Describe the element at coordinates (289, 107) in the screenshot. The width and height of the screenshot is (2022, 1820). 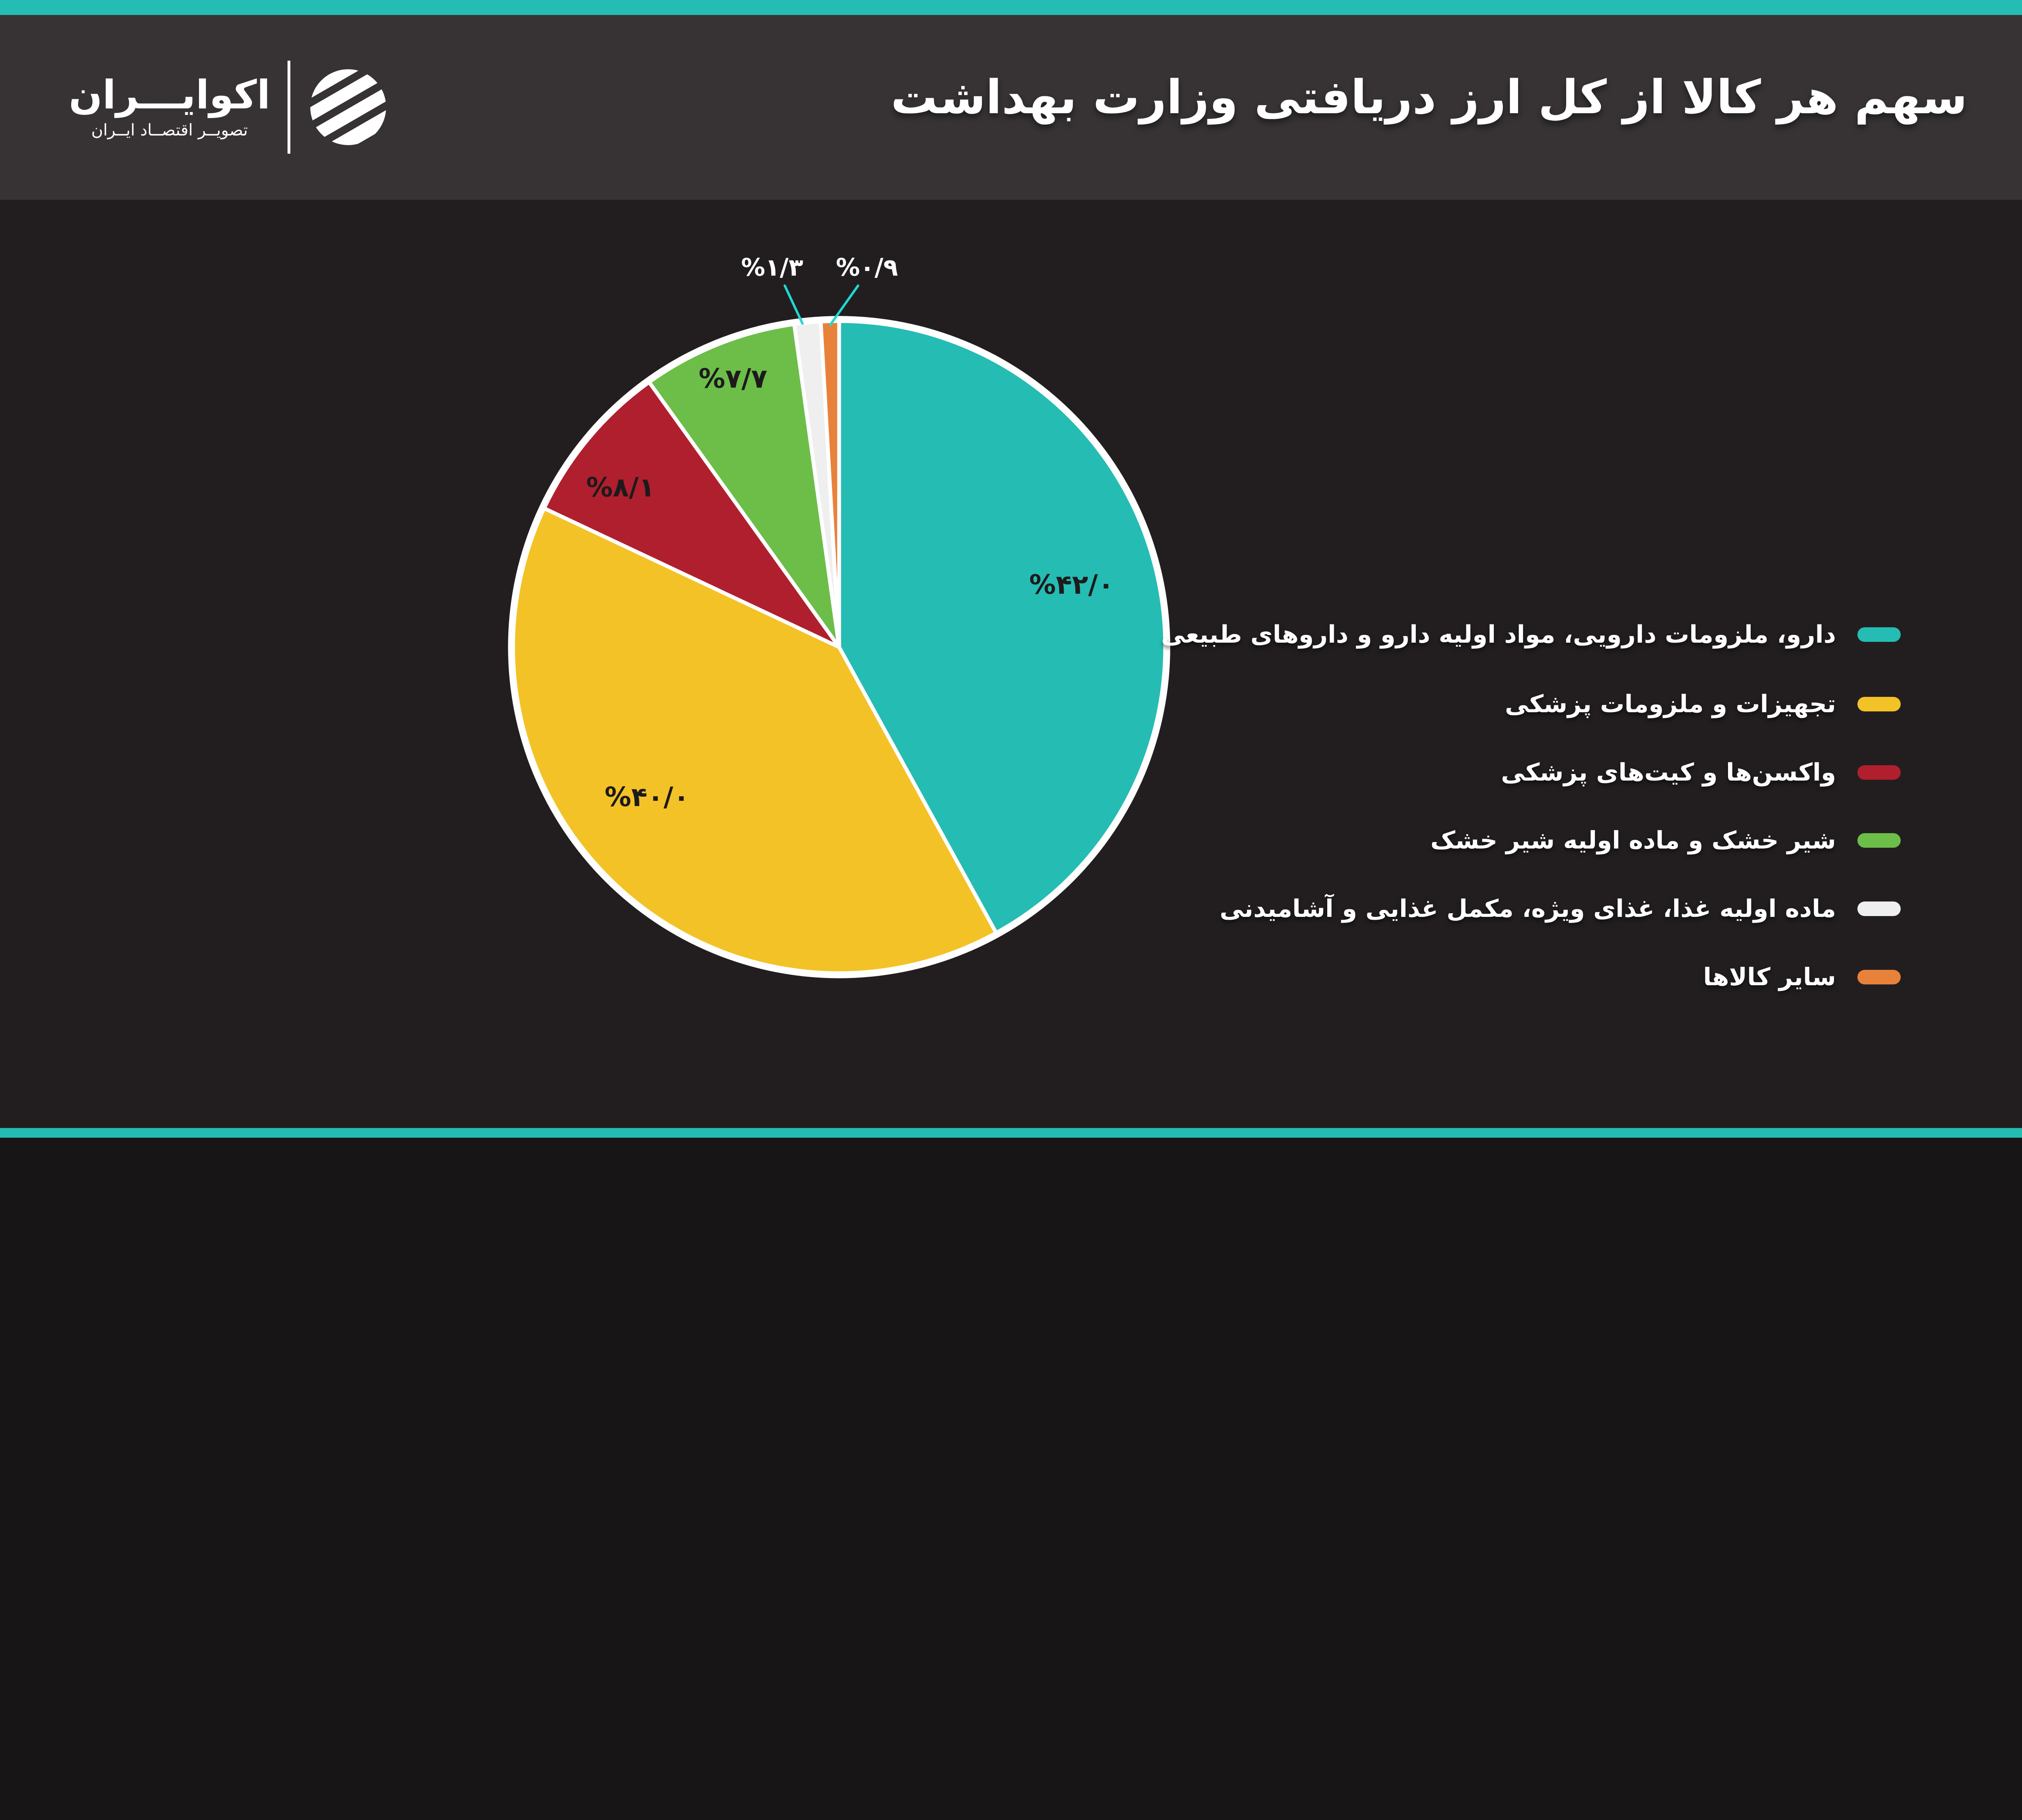
I see `logo-divider` at that location.